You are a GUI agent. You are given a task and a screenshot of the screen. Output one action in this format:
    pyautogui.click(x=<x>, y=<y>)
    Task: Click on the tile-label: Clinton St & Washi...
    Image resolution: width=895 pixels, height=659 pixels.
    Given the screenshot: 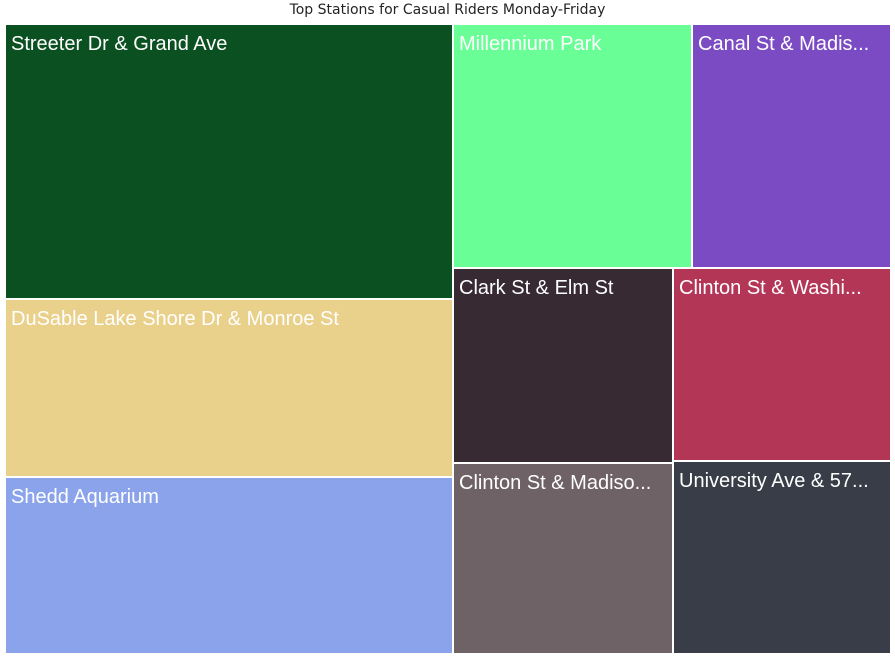 What is the action you would take?
    pyautogui.click(x=770, y=288)
    